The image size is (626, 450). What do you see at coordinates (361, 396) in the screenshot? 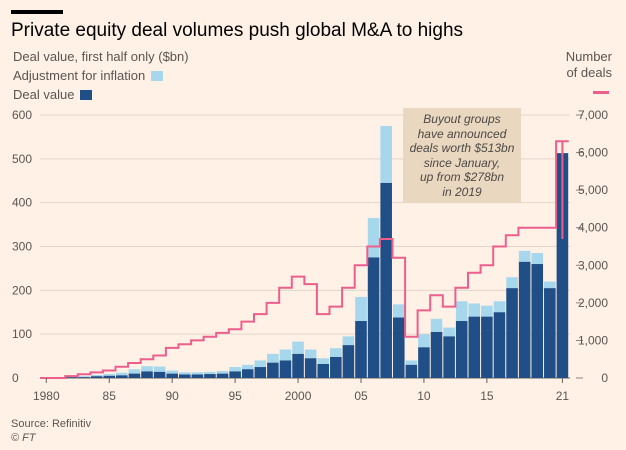
I see `x-tick-label: 05` at bounding box center [361, 396].